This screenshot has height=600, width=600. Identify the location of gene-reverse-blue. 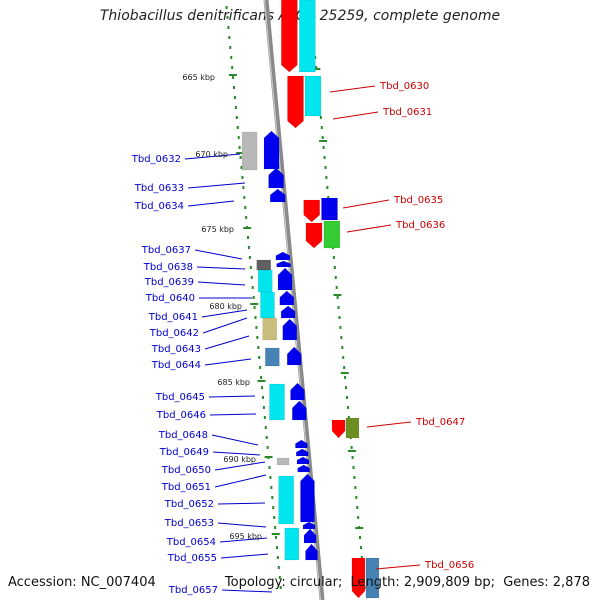
(329, 209).